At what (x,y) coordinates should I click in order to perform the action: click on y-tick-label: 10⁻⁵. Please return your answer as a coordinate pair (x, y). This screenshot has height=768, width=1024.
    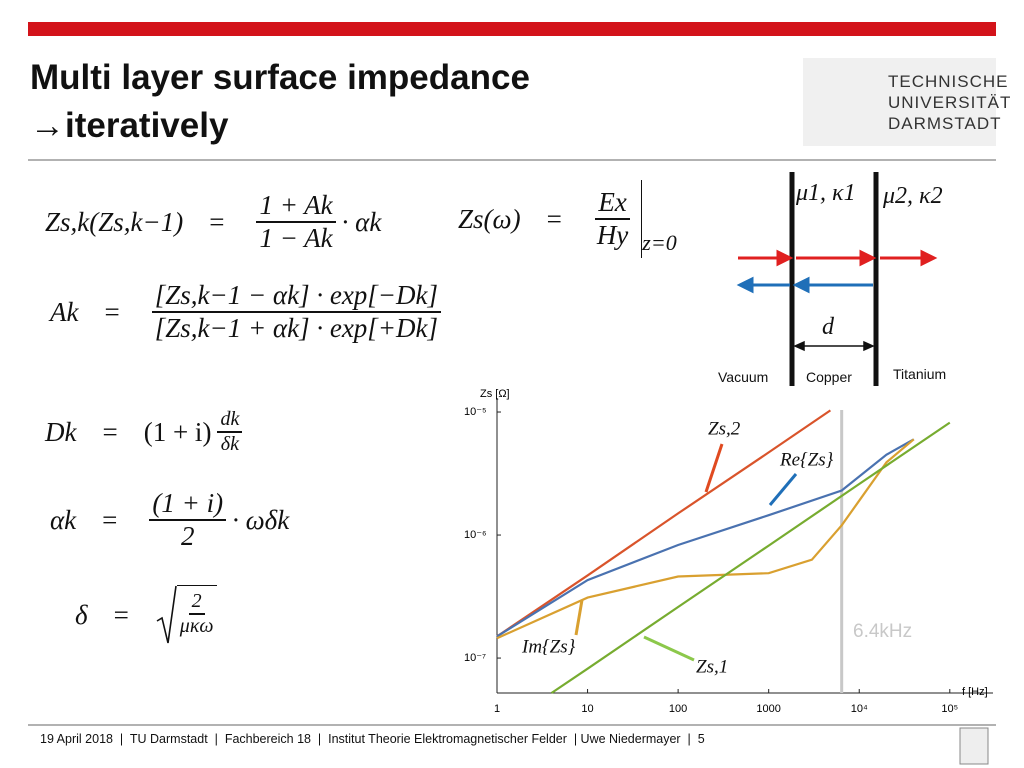
    Looking at the image, I should click on (475, 412).